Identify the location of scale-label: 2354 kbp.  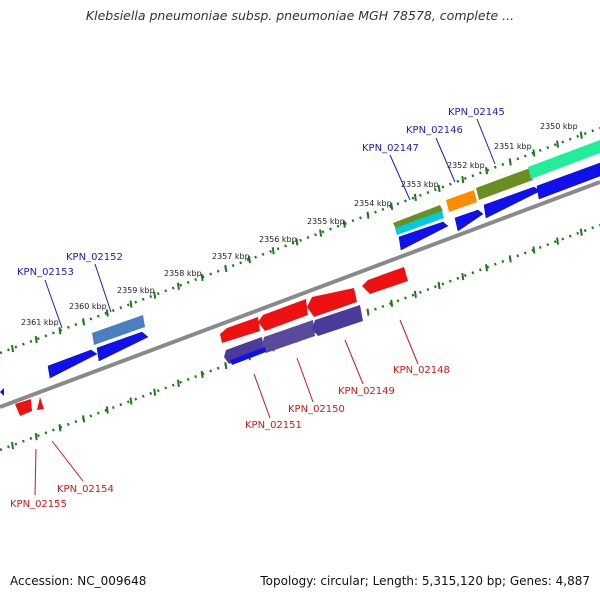
(373, 203).